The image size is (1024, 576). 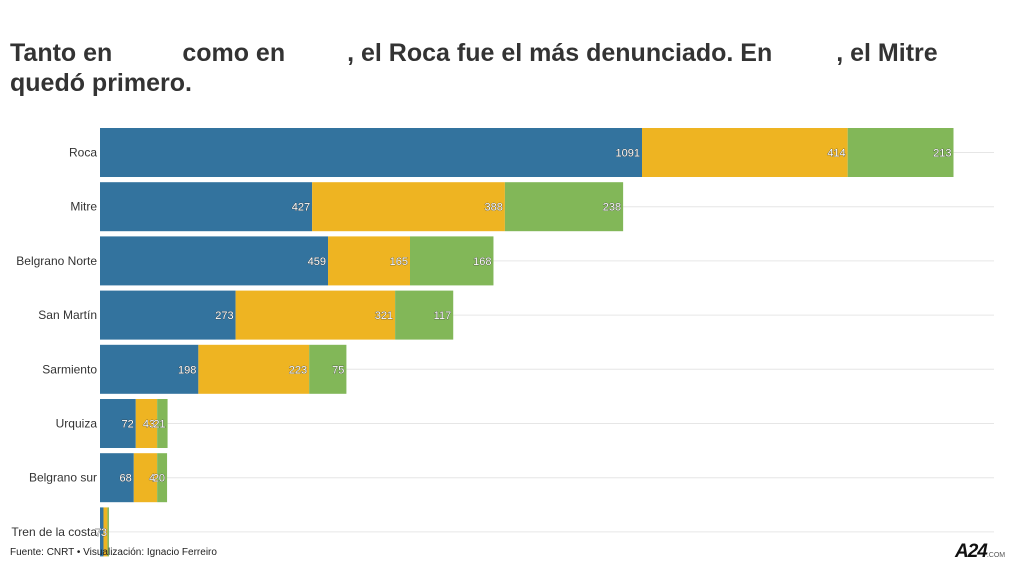 I want to click on title-part-3: , el Roca fue el más denunciado. En, so click(x=560, y=53).